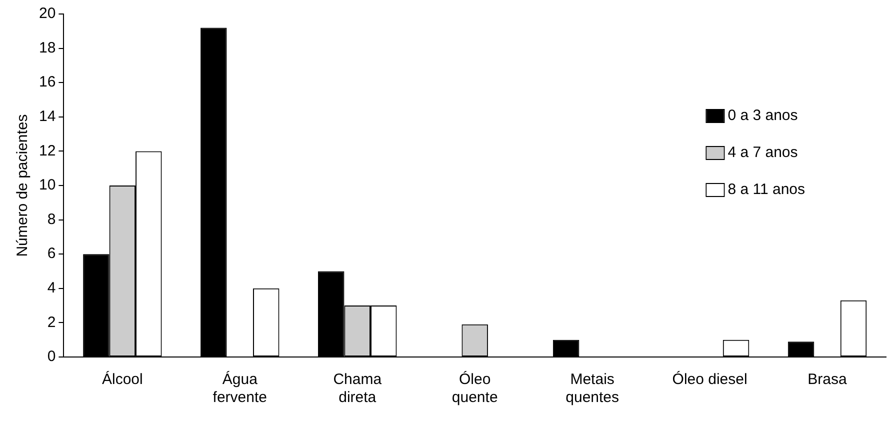 Image resolution: width=896 pixels, height=421 pixels. What do you see at coordinates (593, 388) in the screenshot?
I see `x-tick-label: Metais quentes` at bounding box center [593, 388].